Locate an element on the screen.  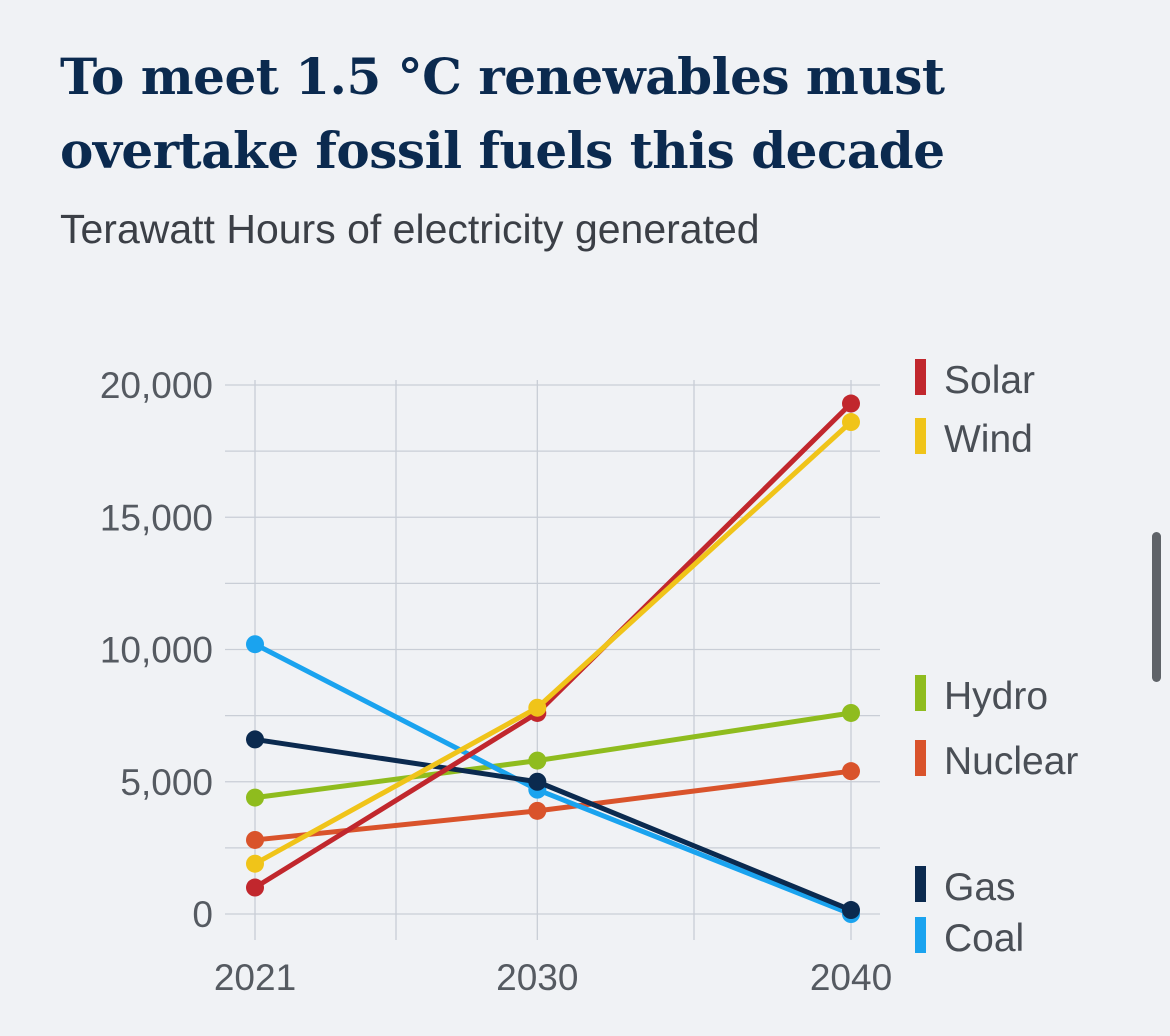
legend-item-coal: Coal is located at coordinates (969, 938).